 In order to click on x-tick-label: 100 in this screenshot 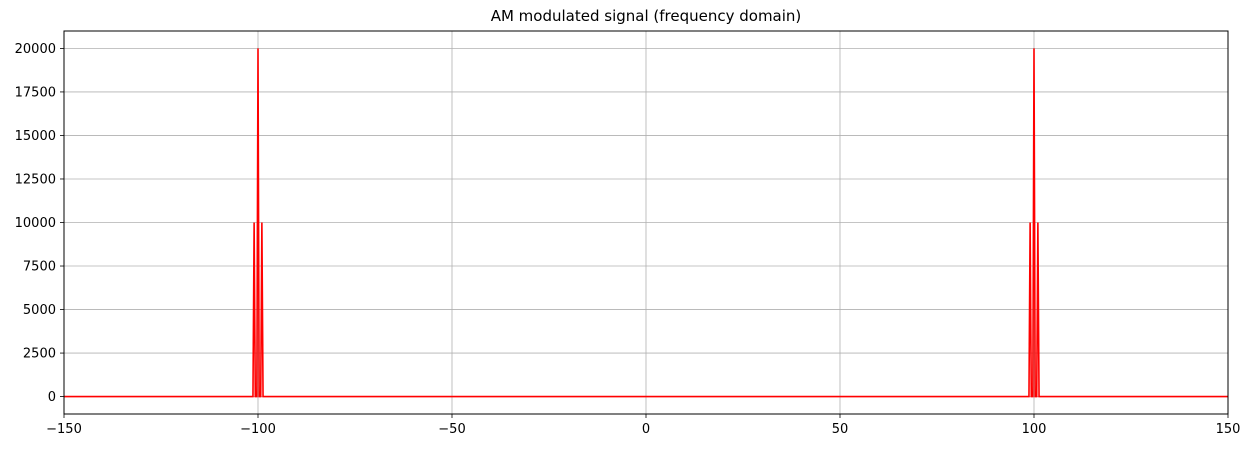, I will do `click(1034, 429)`.